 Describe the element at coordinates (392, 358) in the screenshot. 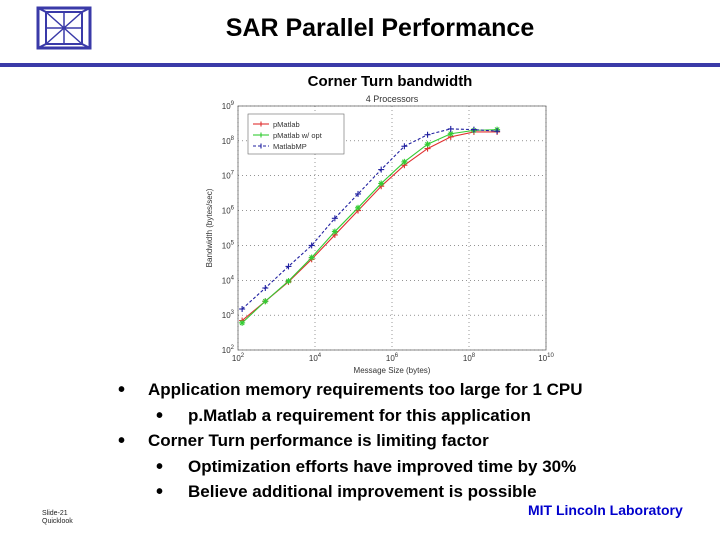

I see `x-tick-label: 10⁶` at that location.